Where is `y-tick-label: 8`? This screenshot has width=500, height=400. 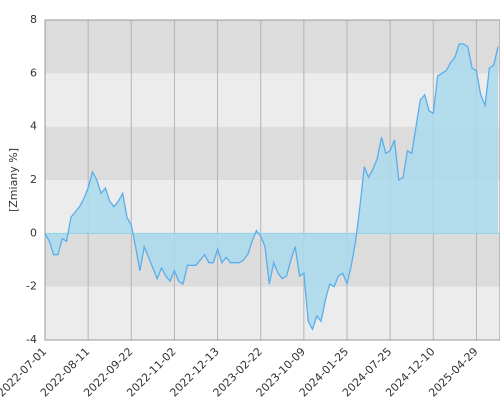
y-tick-label: 8 is located at coordinates (33, 19).